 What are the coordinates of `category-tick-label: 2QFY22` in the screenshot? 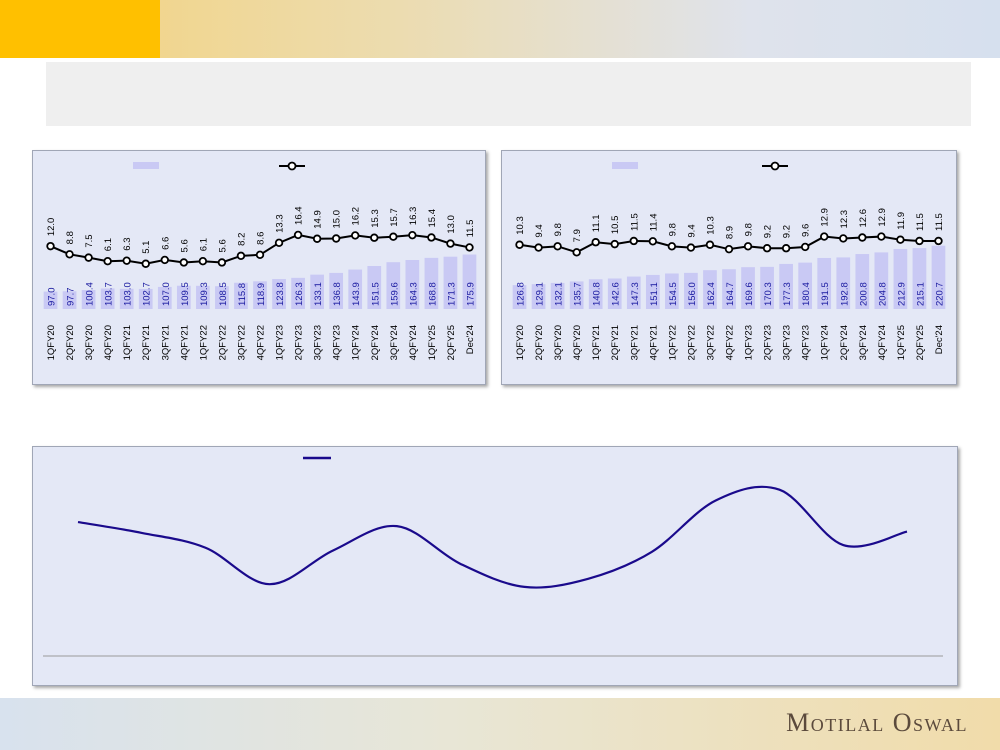 It's located at (222, 342).